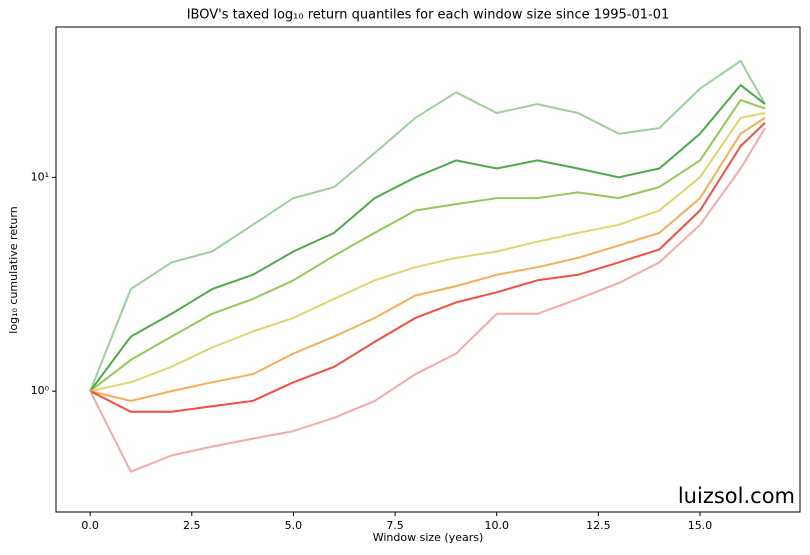 The image size is (810, 555). What do you see at coordinates (13, 269) in the screenshot?
I see `y-axis-label: log₁₀ cumulative return` at bounding box center [13, 269].